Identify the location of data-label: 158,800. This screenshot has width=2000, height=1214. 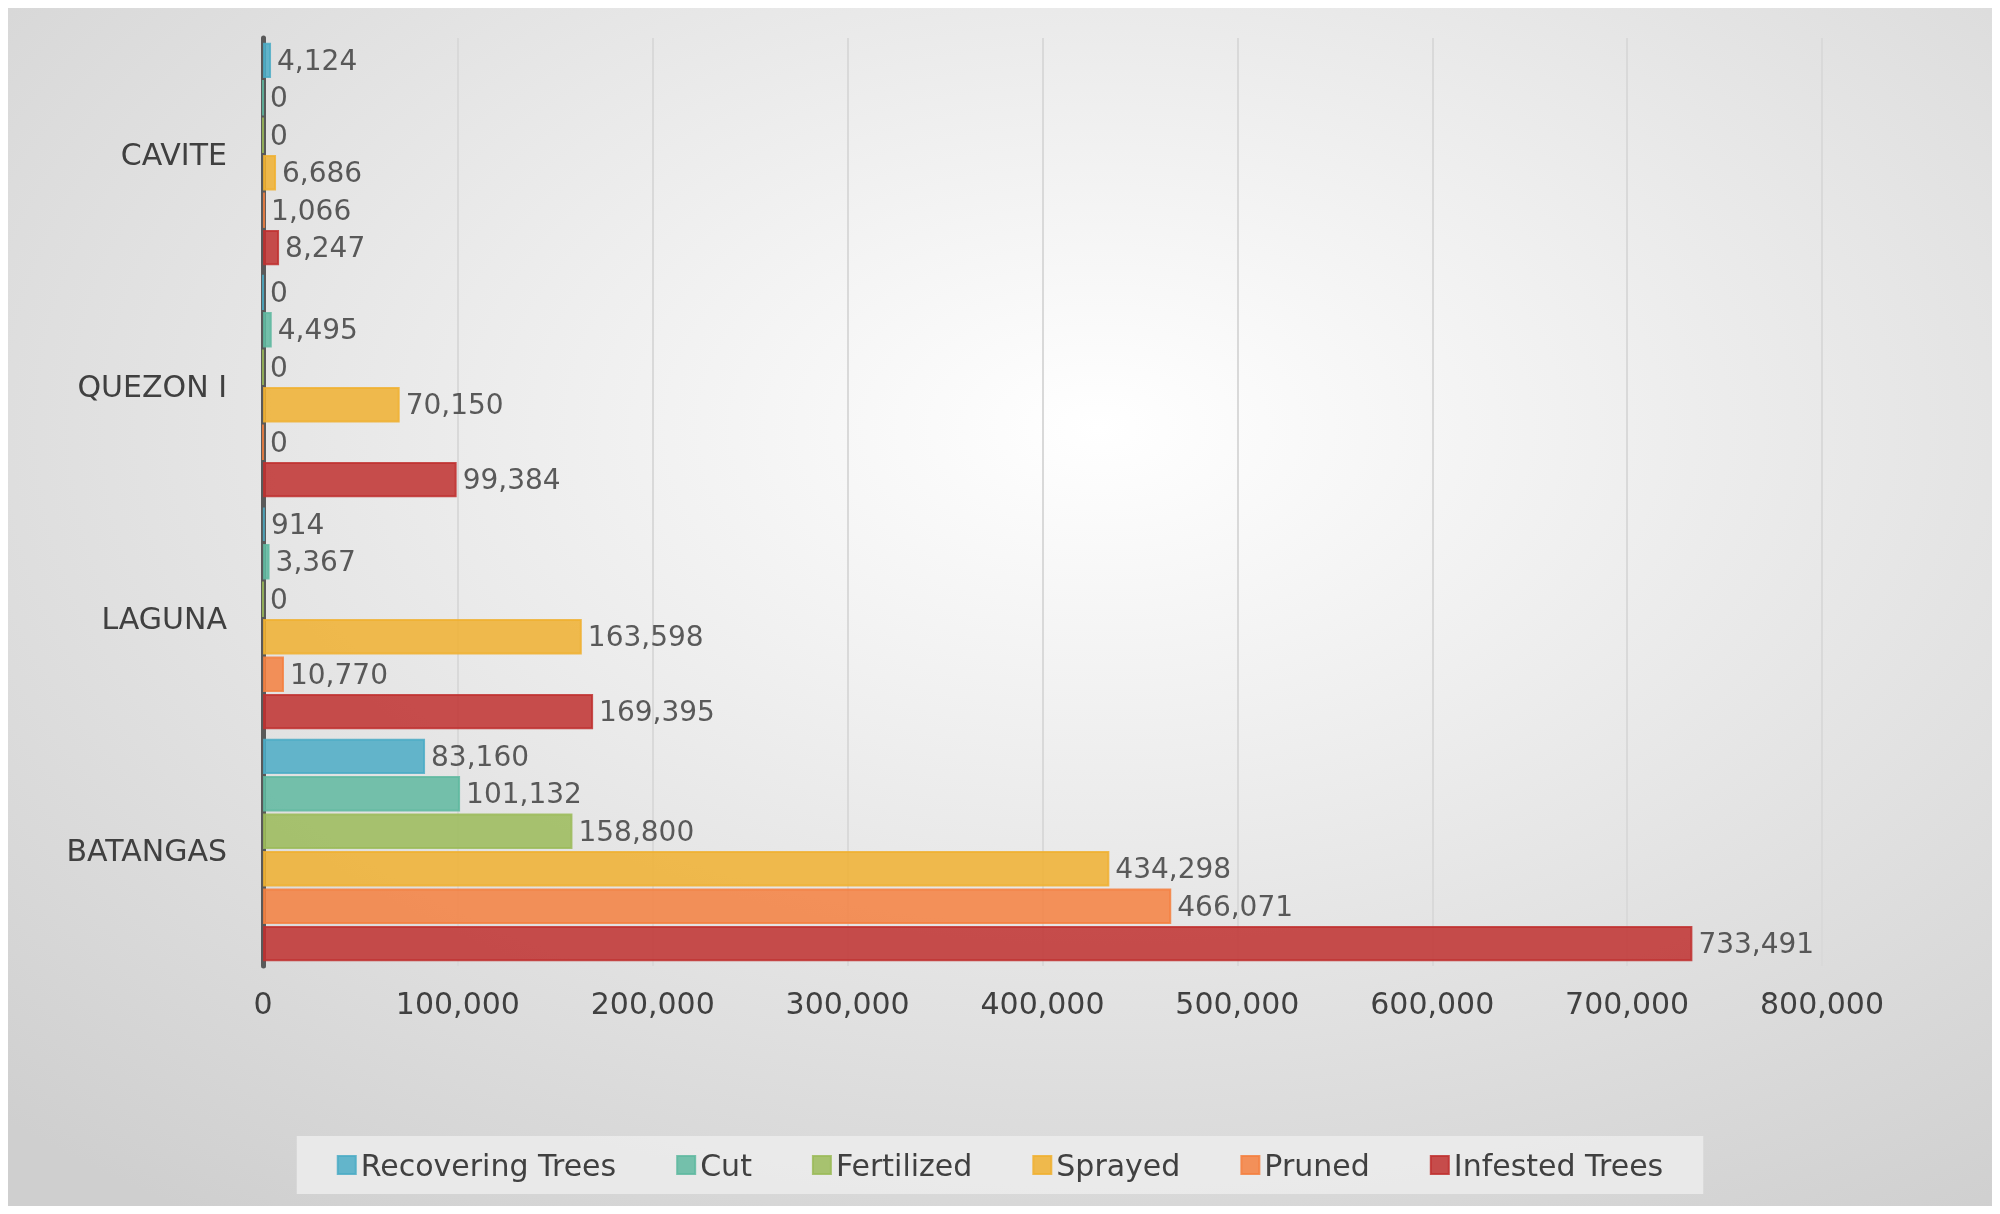
(636, 831).